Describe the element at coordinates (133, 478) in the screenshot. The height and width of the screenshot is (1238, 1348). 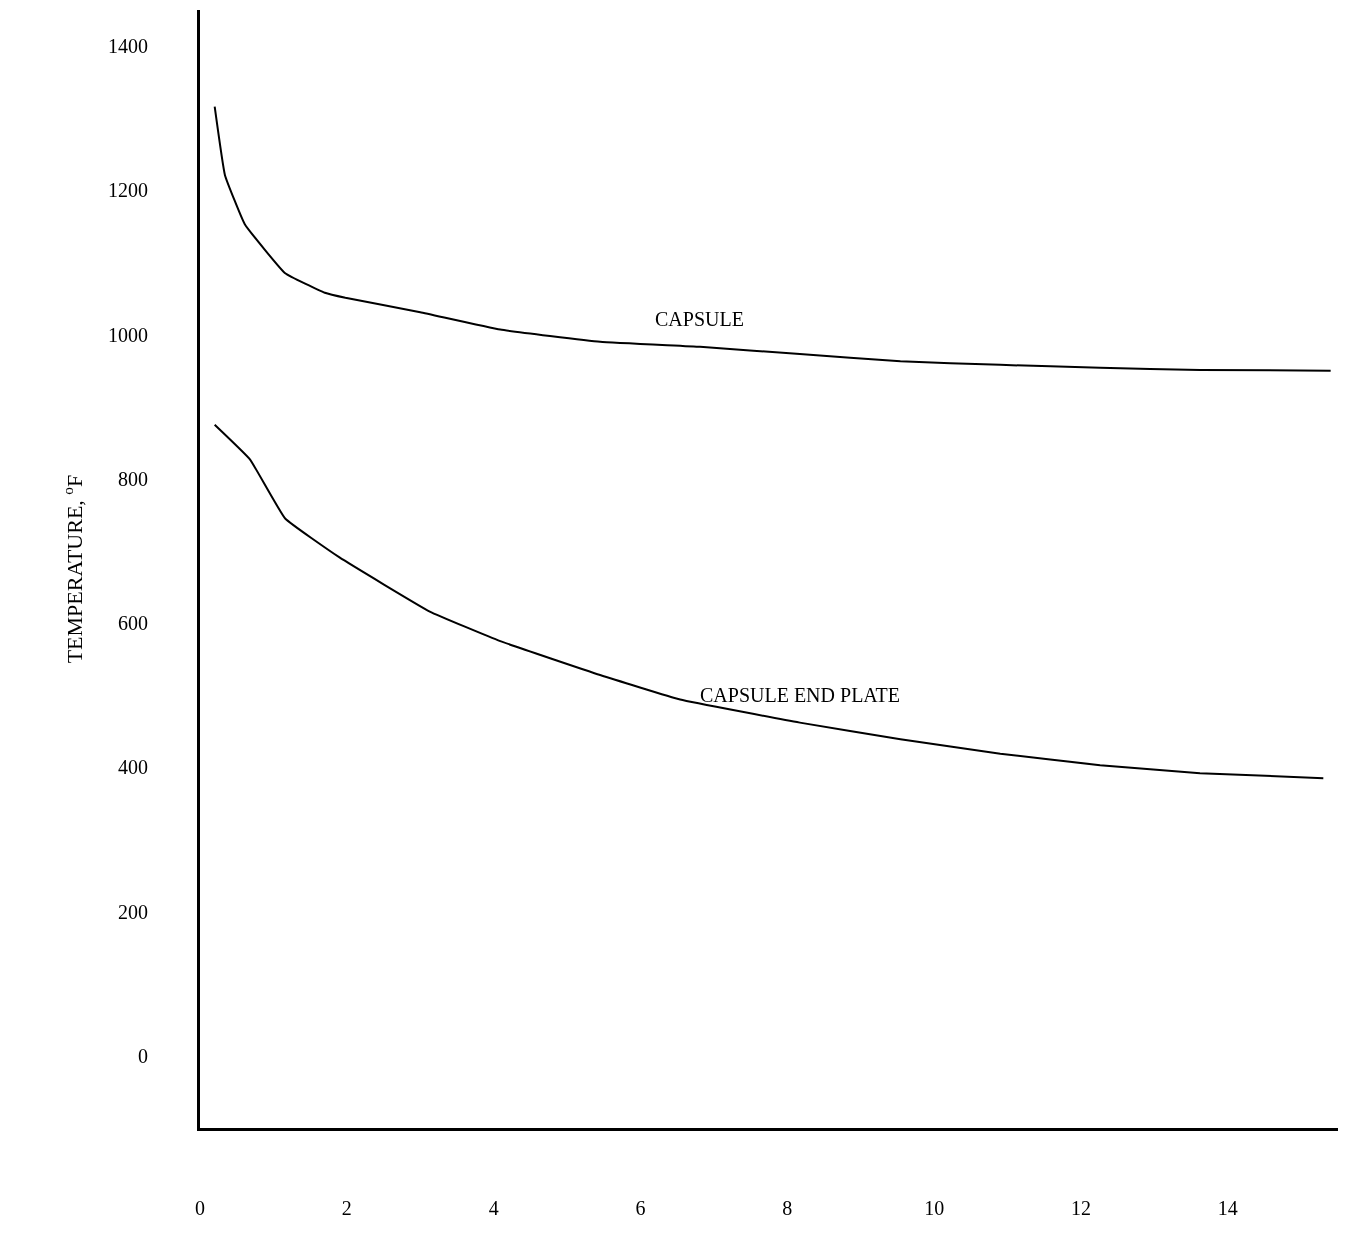
I see `y-tick-label: 800` at that location.